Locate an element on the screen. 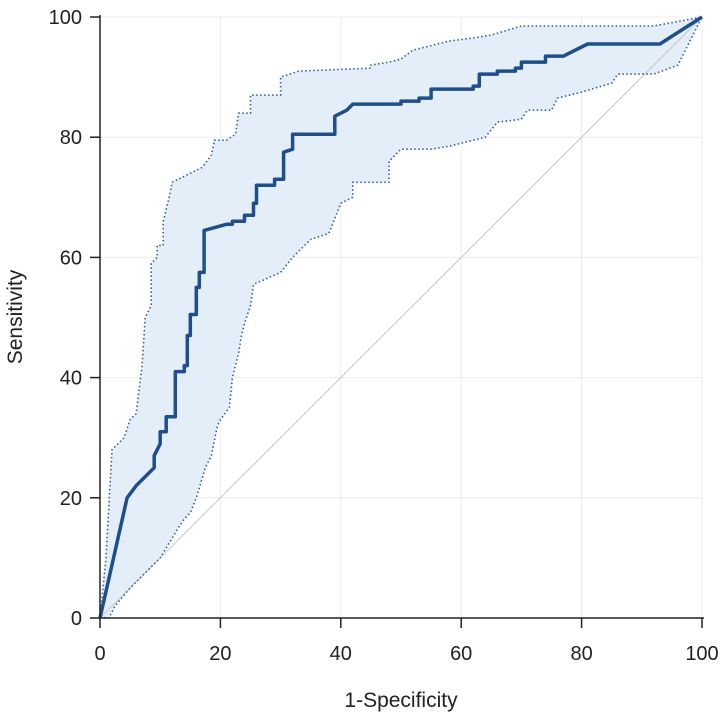 Image resolution: width=726 pixels, height=717 pixels. y-axis-label: Sensitivity is located at coordinates (15, 316).